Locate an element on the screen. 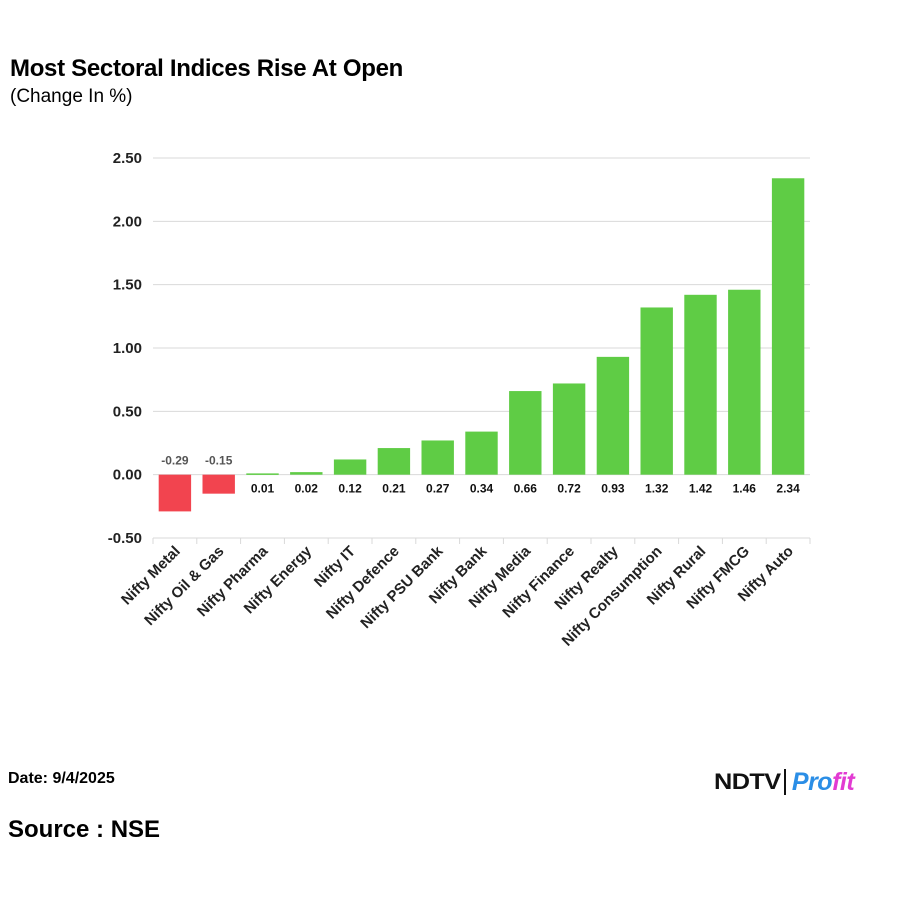 The image size is (900, 900). data-label: 0.72 is located at coordinates (569, 489).